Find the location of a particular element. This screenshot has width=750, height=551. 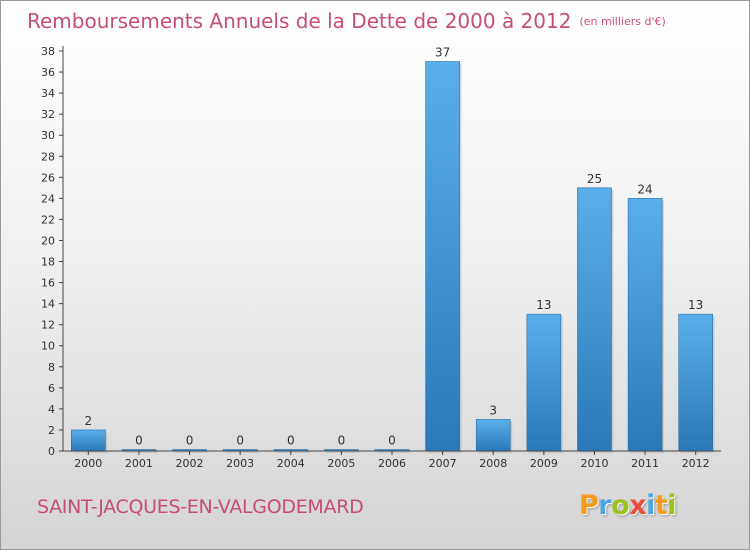

y-tick-label: 22 is located at coordinates (48, 219).